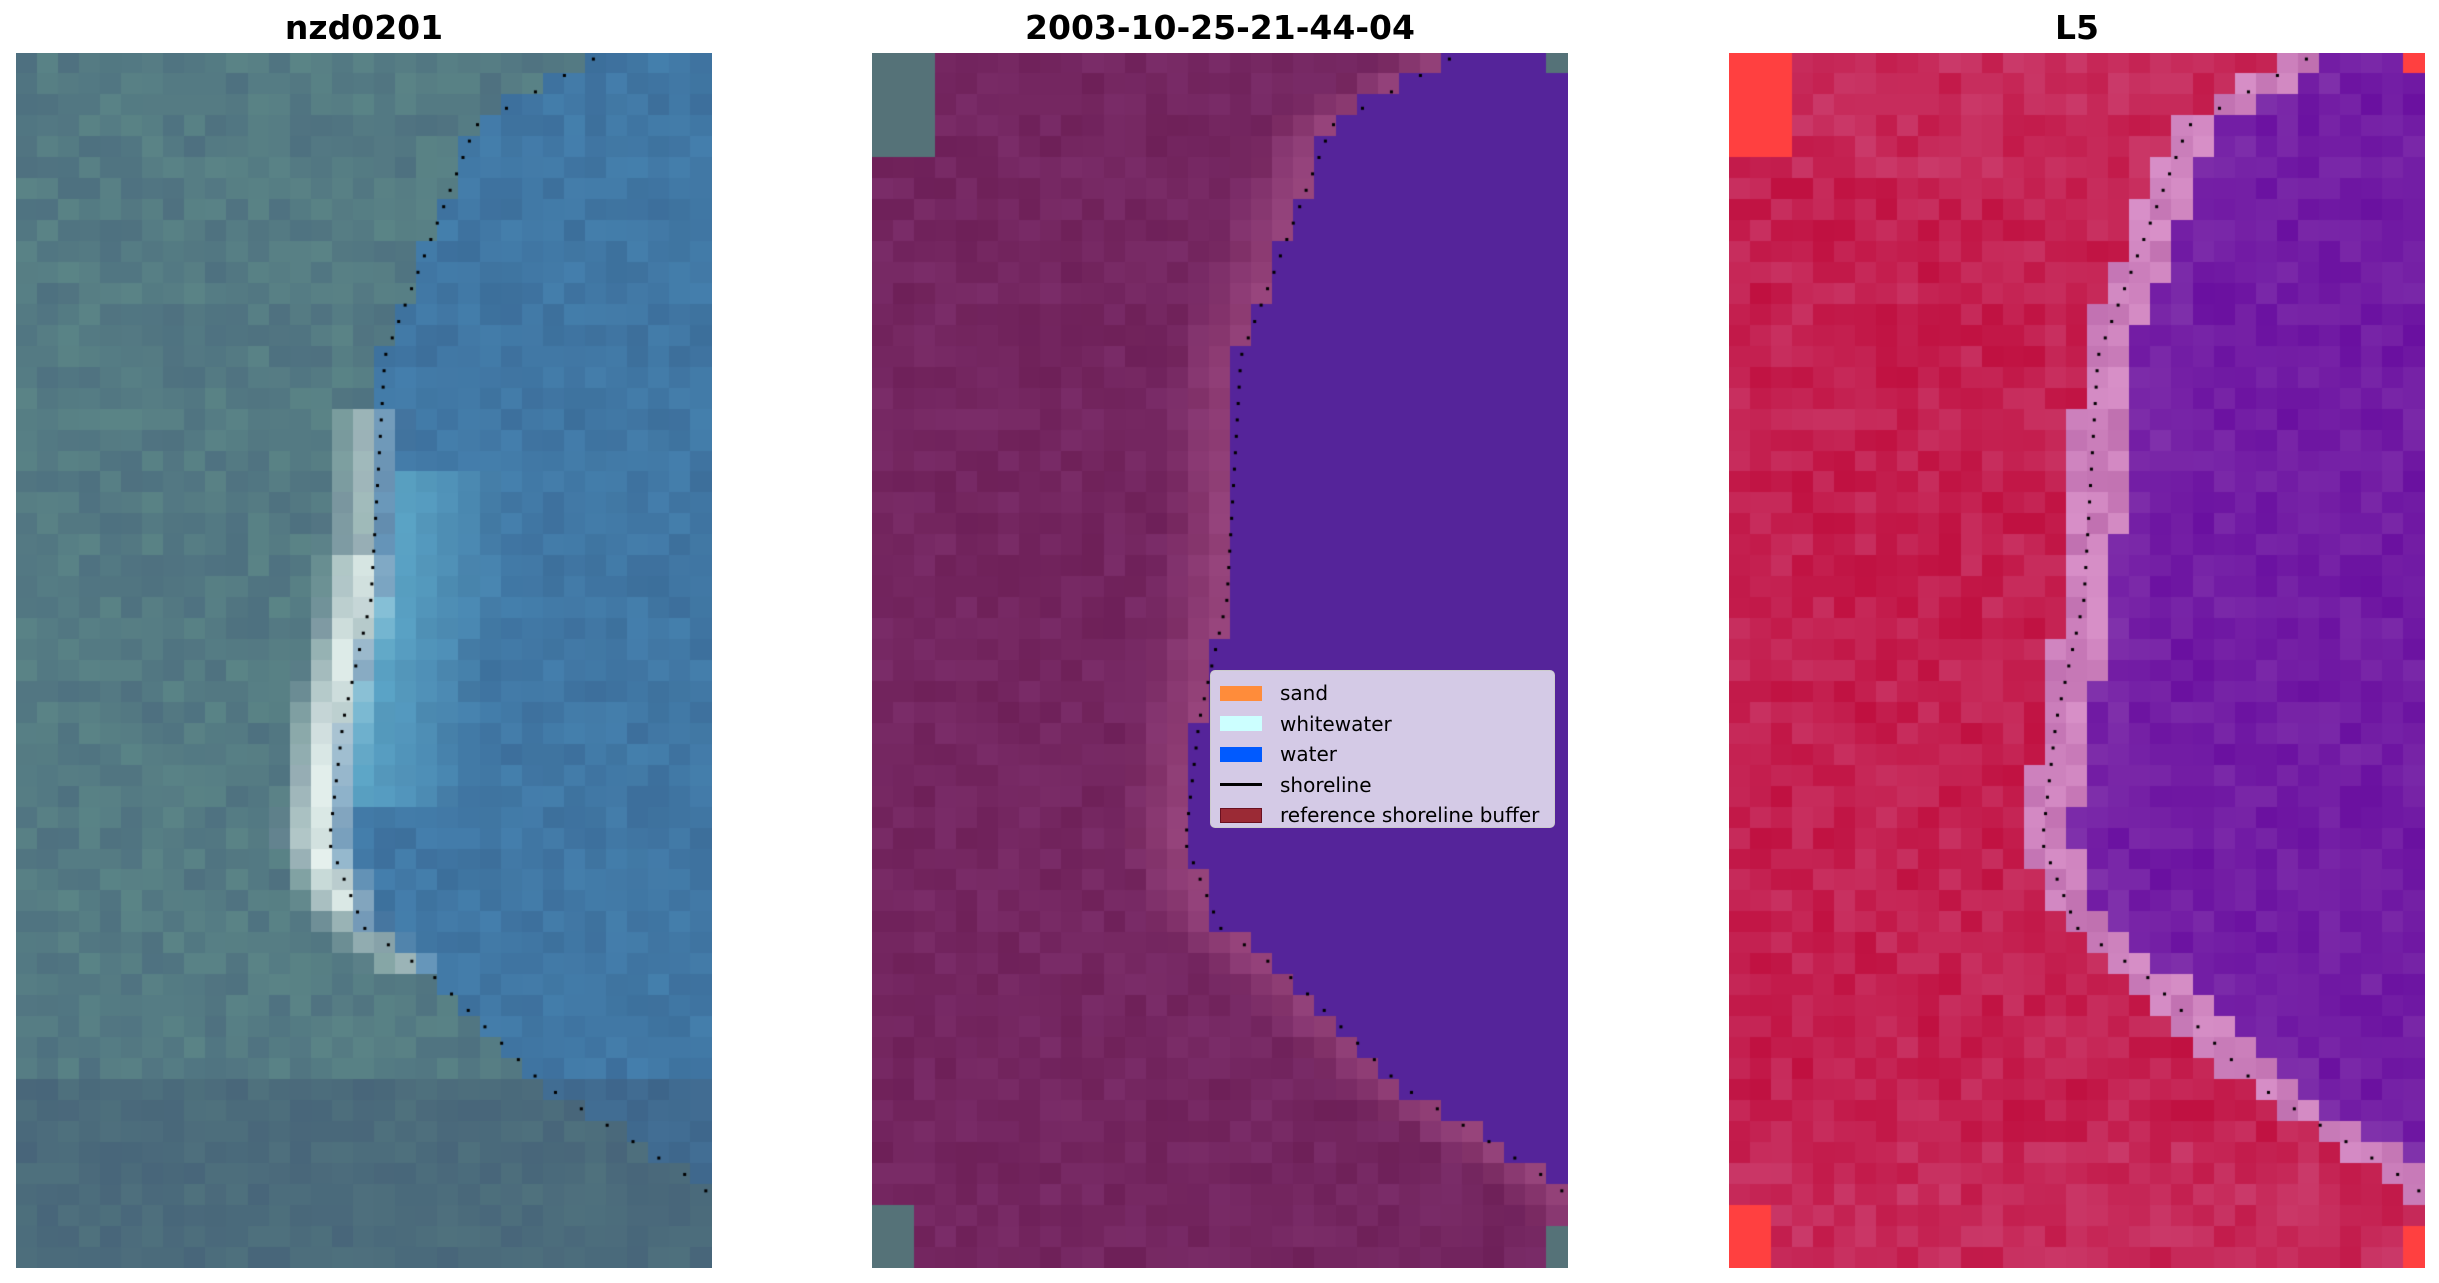 The image size is (2439, 1283). Describe the element at coordinates (364, 27) in the screenshot. I see `panel-title-rgb: nzd0201` at that location.